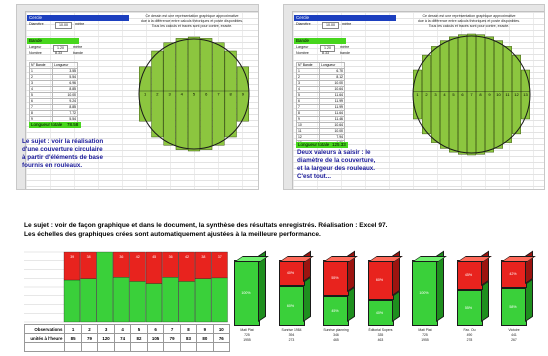 The height and width of the screenshot is (356, 548). What do you see at coordinates (426, 94) in the screenshot?
I see `strip-label: 2` at bounding box center [426, 94].